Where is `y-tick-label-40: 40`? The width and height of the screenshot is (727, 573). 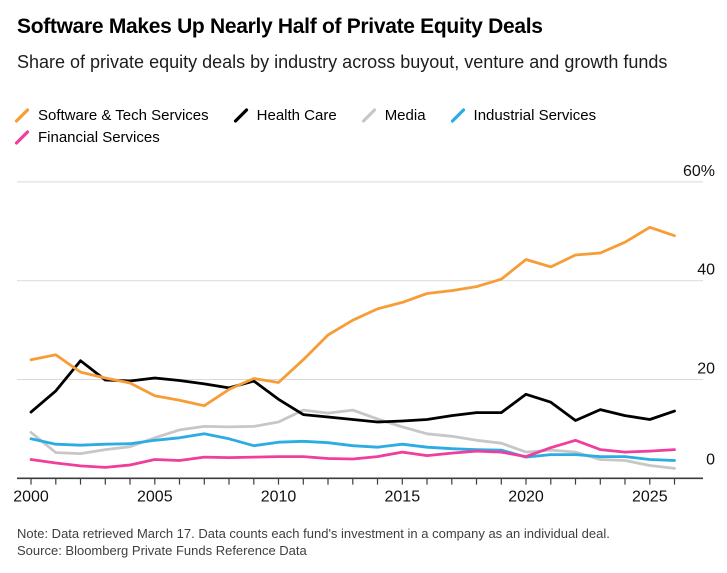 y-tick-label-40: 40 is located at coordinates (706, 270).